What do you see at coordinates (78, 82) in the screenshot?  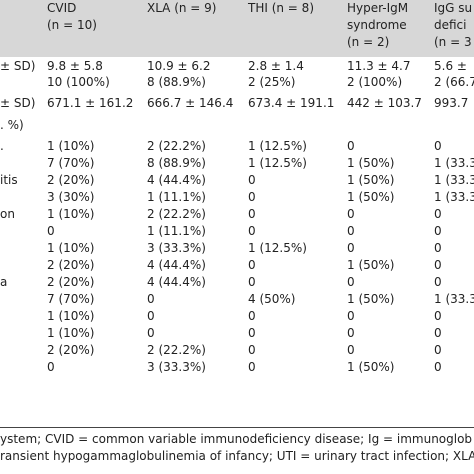 I see `table-cell: 10 (100%)` at bounding box center [78, 82].